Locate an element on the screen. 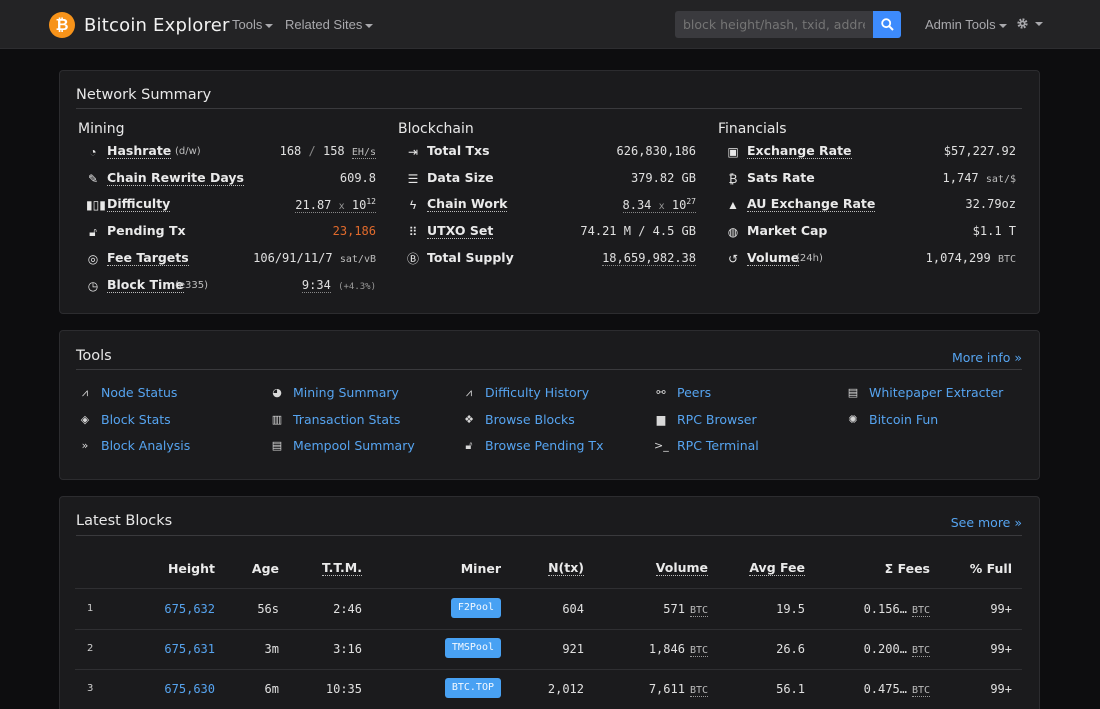 The height and width of the screenshot is (709, 1100). block-volume: 1,846 BTC is located at coordinates (678, 649).